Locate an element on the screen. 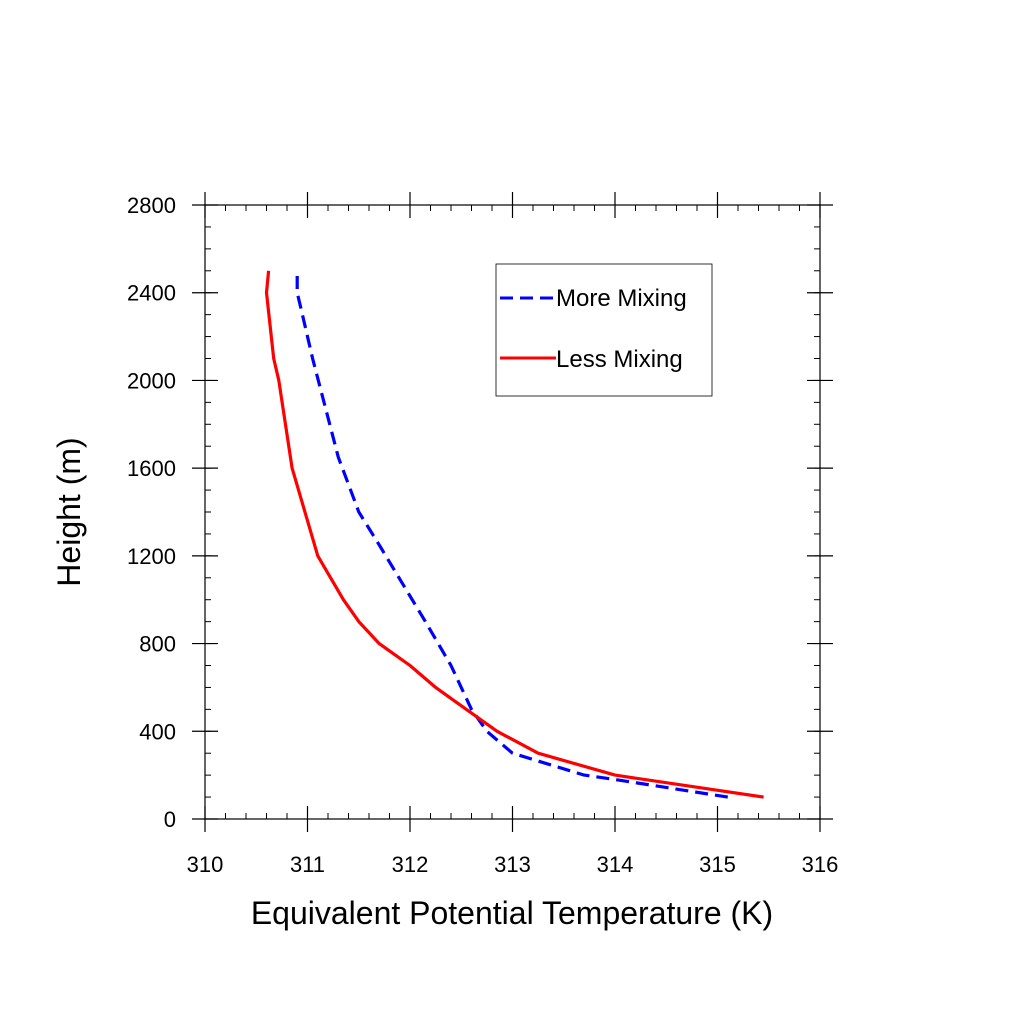 The height and width of the screenshot is (1029, 1024). legend-label-more-mixing: More Mixing is located at coordinates (621, 298).